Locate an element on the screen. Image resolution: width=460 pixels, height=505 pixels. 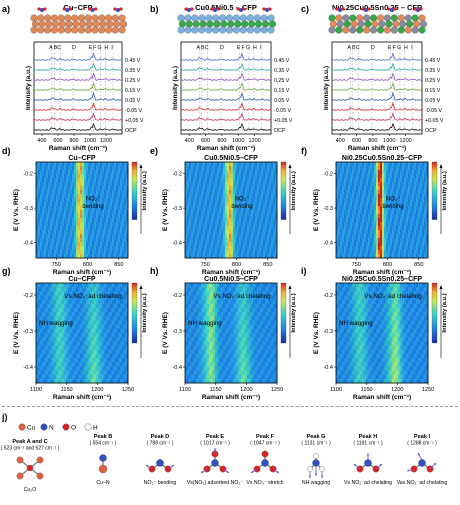
map-annotation: bending is located at coordinates (241, 207).